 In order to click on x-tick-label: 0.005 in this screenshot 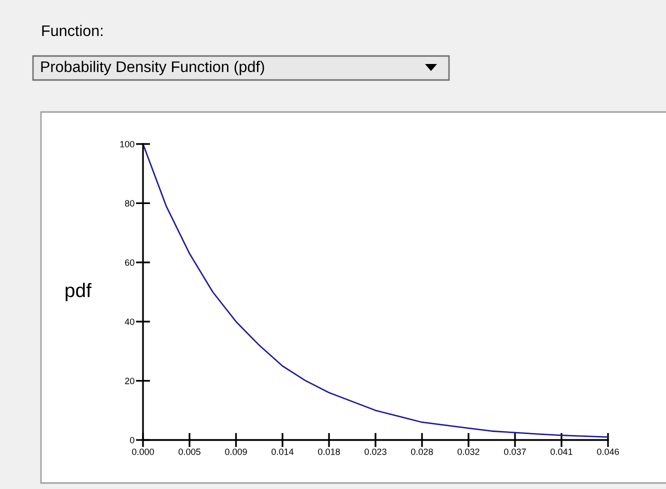, I will do `click(189, 451)`.